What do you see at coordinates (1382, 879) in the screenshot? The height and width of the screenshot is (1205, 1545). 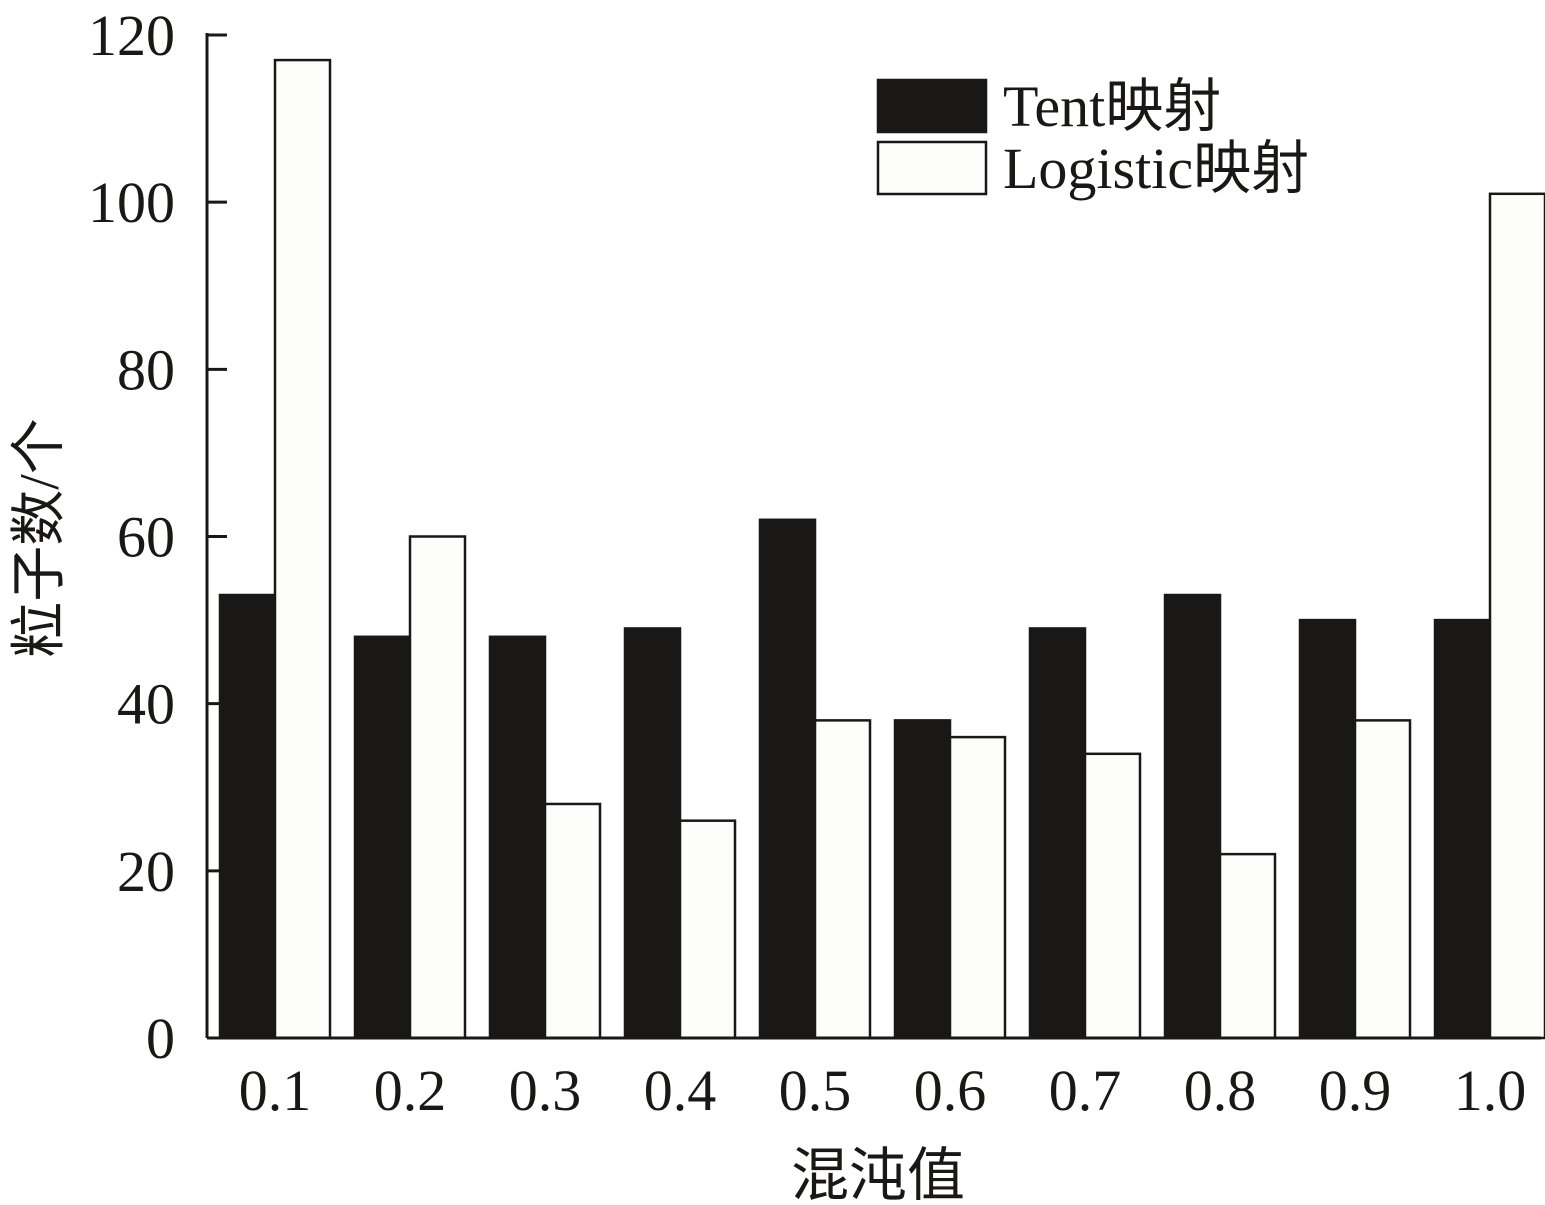 I see `bar-logistic-0.9` at bounding box center [1382, 879].